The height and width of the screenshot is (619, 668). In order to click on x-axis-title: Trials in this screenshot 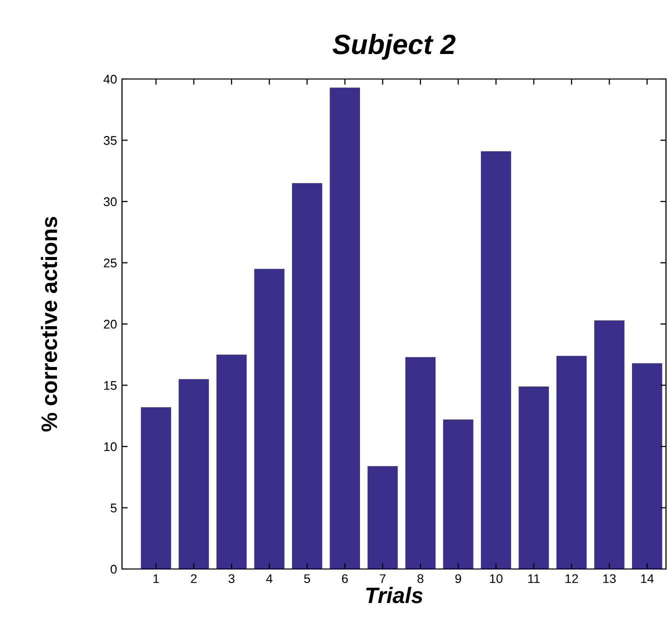, I will do `click(394, 595)`.